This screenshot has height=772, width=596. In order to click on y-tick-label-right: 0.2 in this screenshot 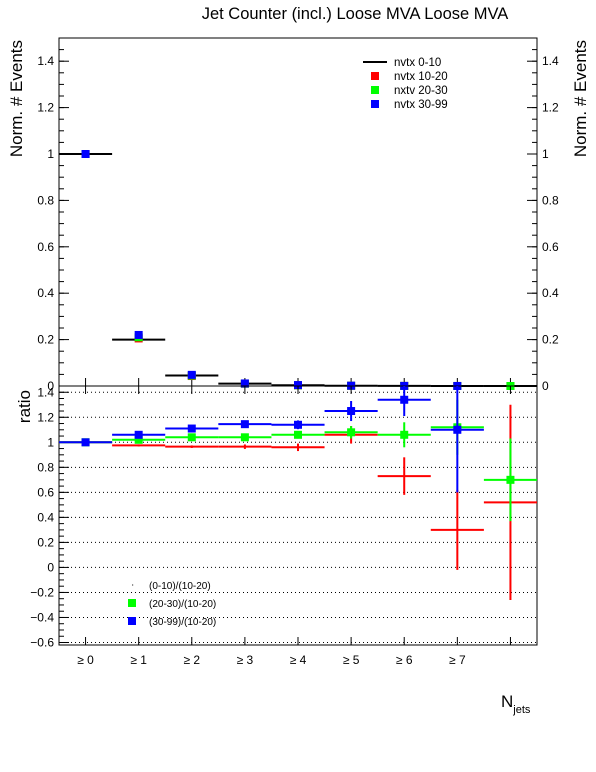, I will do `click(550, 340)`.